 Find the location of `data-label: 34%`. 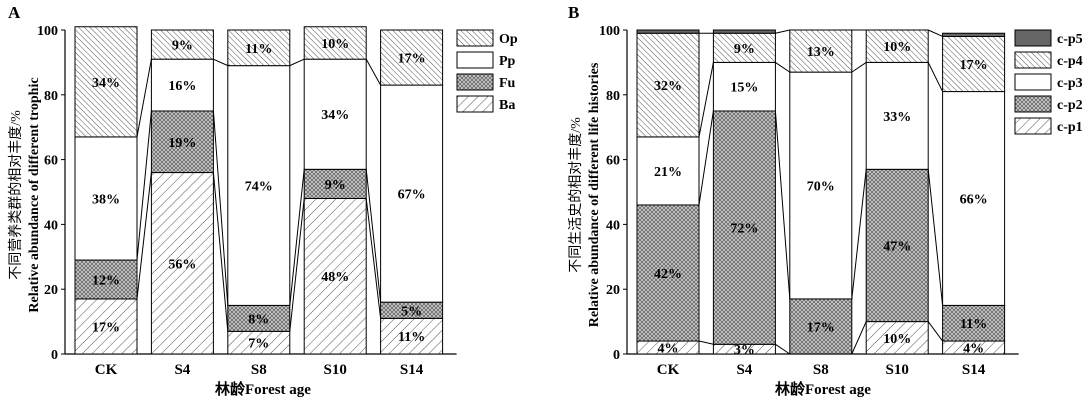

data-label: 34% is located at coordinates (335, 115).